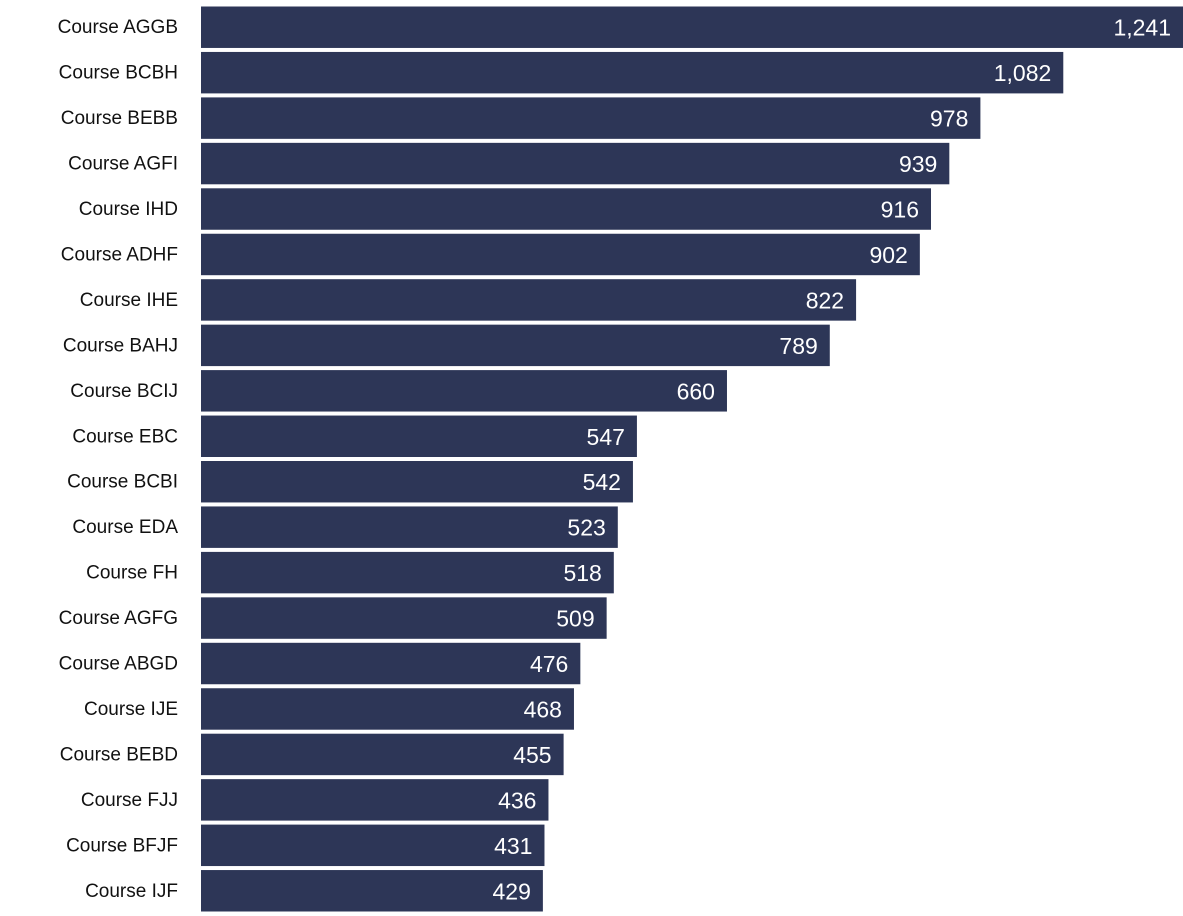 This screenshot has width=1183, height=916. I want to click on y-tick-label: Course BEBD, so click(119, 754).